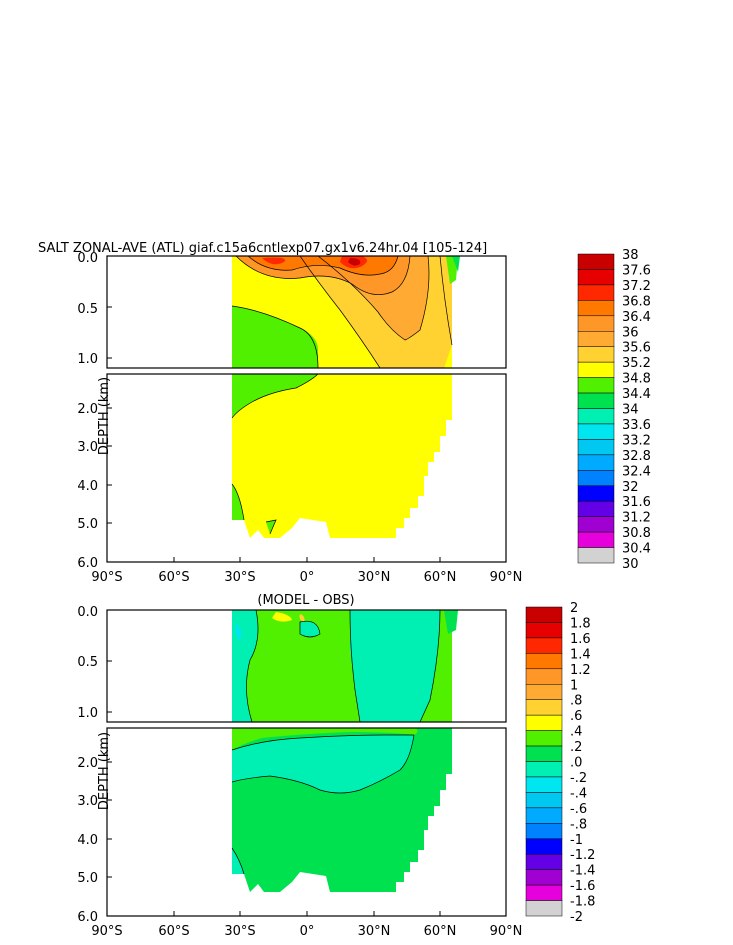 The width and height of the screenshot is (733, 945). I want to click on colorbar-label: 33.2, so click(636, 440).